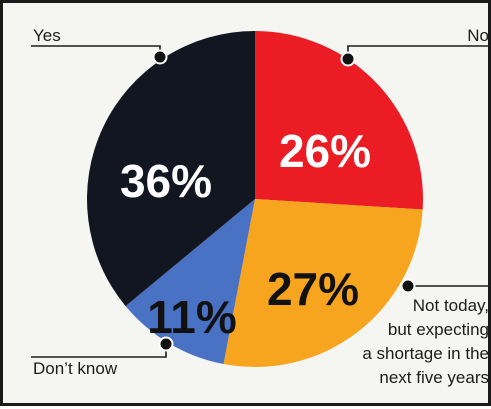 Image resolution: width=491 pixels, height=409 pixels. Describe the element at coordinates (325, 151) in the screenshot. I see `slice-value-label: 26%` at that location.